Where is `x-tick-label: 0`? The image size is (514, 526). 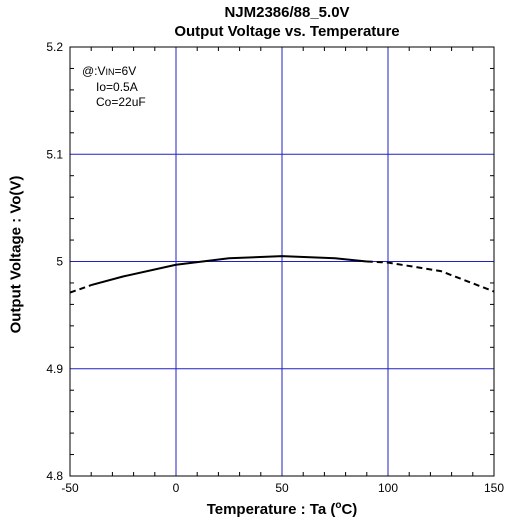
x-tick-label: 0 is located at coordinates (176, 488).